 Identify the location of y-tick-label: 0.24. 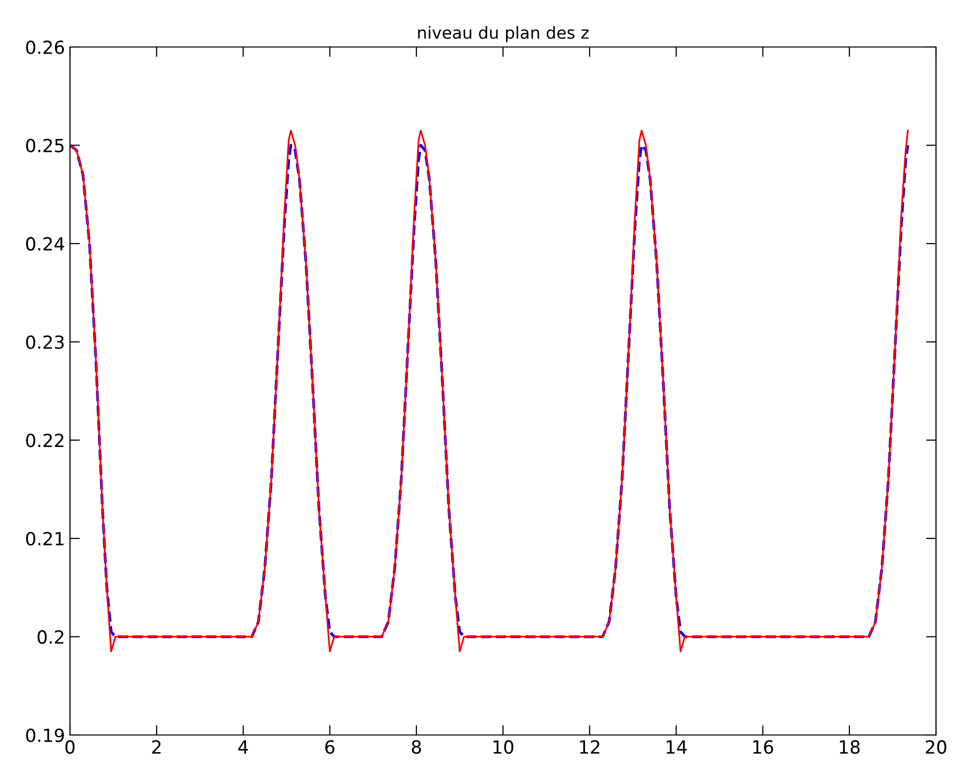
(45, 244).